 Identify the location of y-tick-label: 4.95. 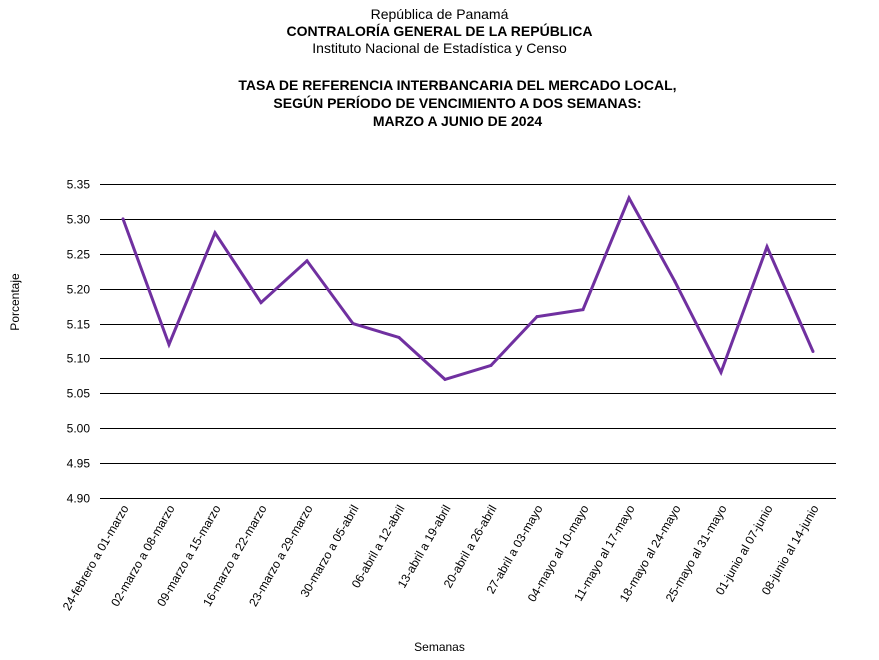
(79, 464).